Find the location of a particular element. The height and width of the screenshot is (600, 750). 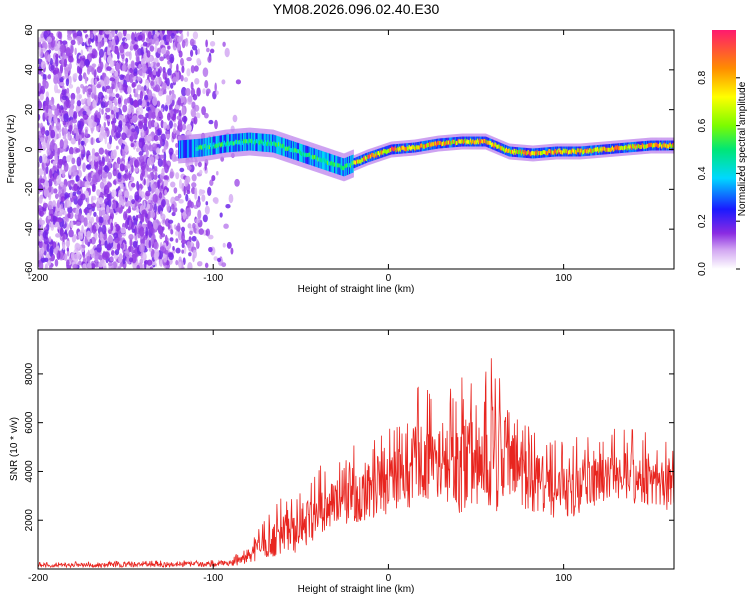

spectrogram-ylabel: Frequency (Hz) is located at coordinates (11, 149).